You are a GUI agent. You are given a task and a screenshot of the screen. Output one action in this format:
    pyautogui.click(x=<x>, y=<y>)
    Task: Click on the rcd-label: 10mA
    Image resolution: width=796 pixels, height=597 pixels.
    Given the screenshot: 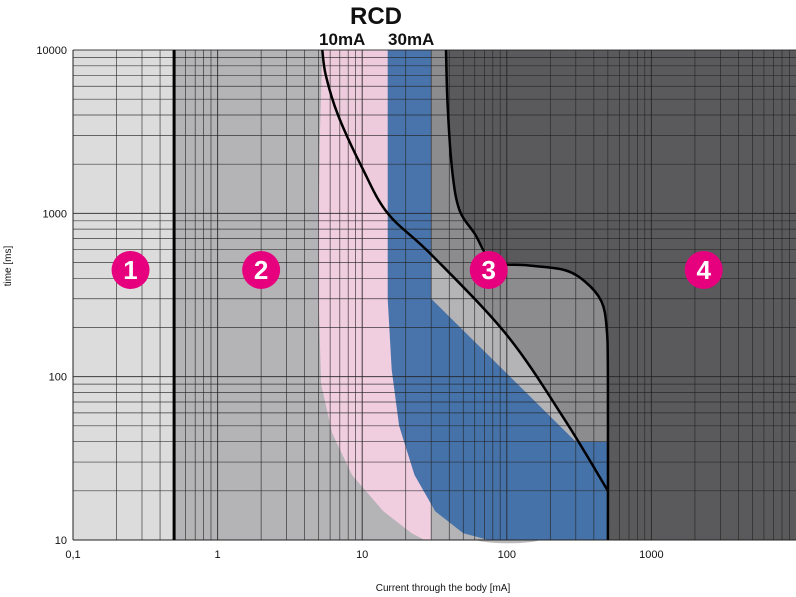 What is the action you would take?
    pyautogui.click(x=342, y=39)
    